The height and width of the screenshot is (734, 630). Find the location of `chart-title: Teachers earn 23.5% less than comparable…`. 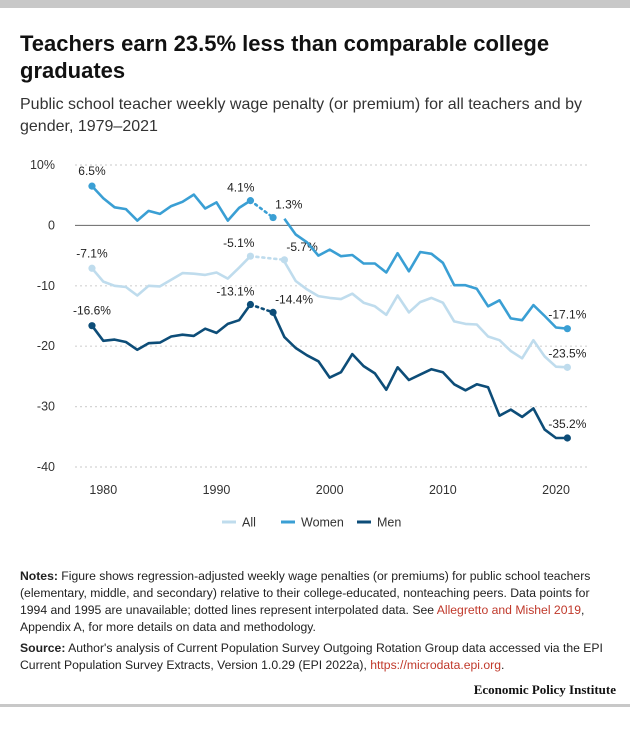

chart-title: Teachers earn 23.5% less than comparable… is located at coordinates (285, 57).